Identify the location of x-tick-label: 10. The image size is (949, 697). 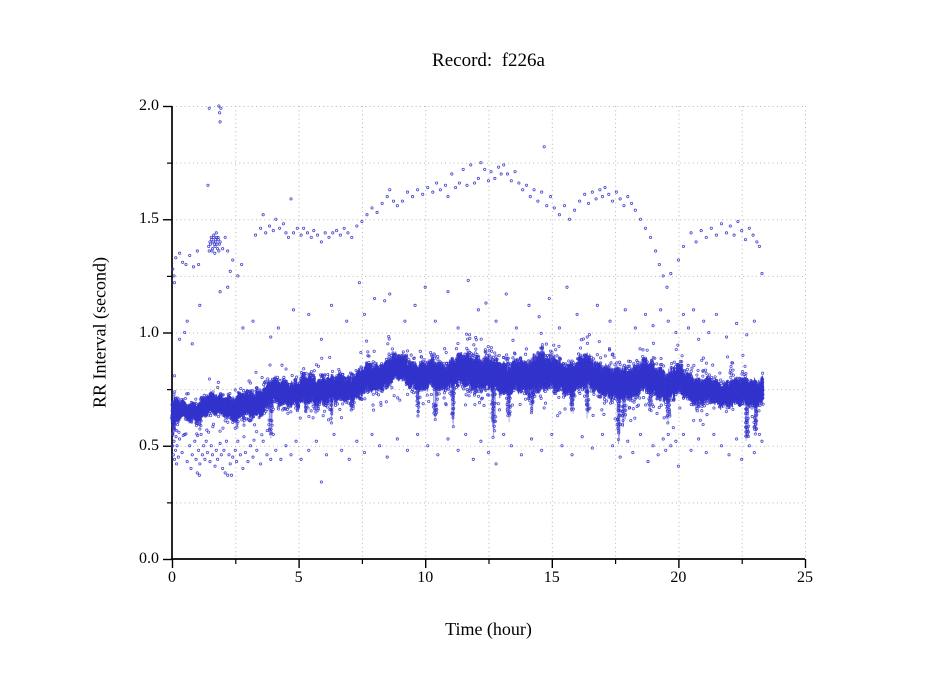
(425, 577).